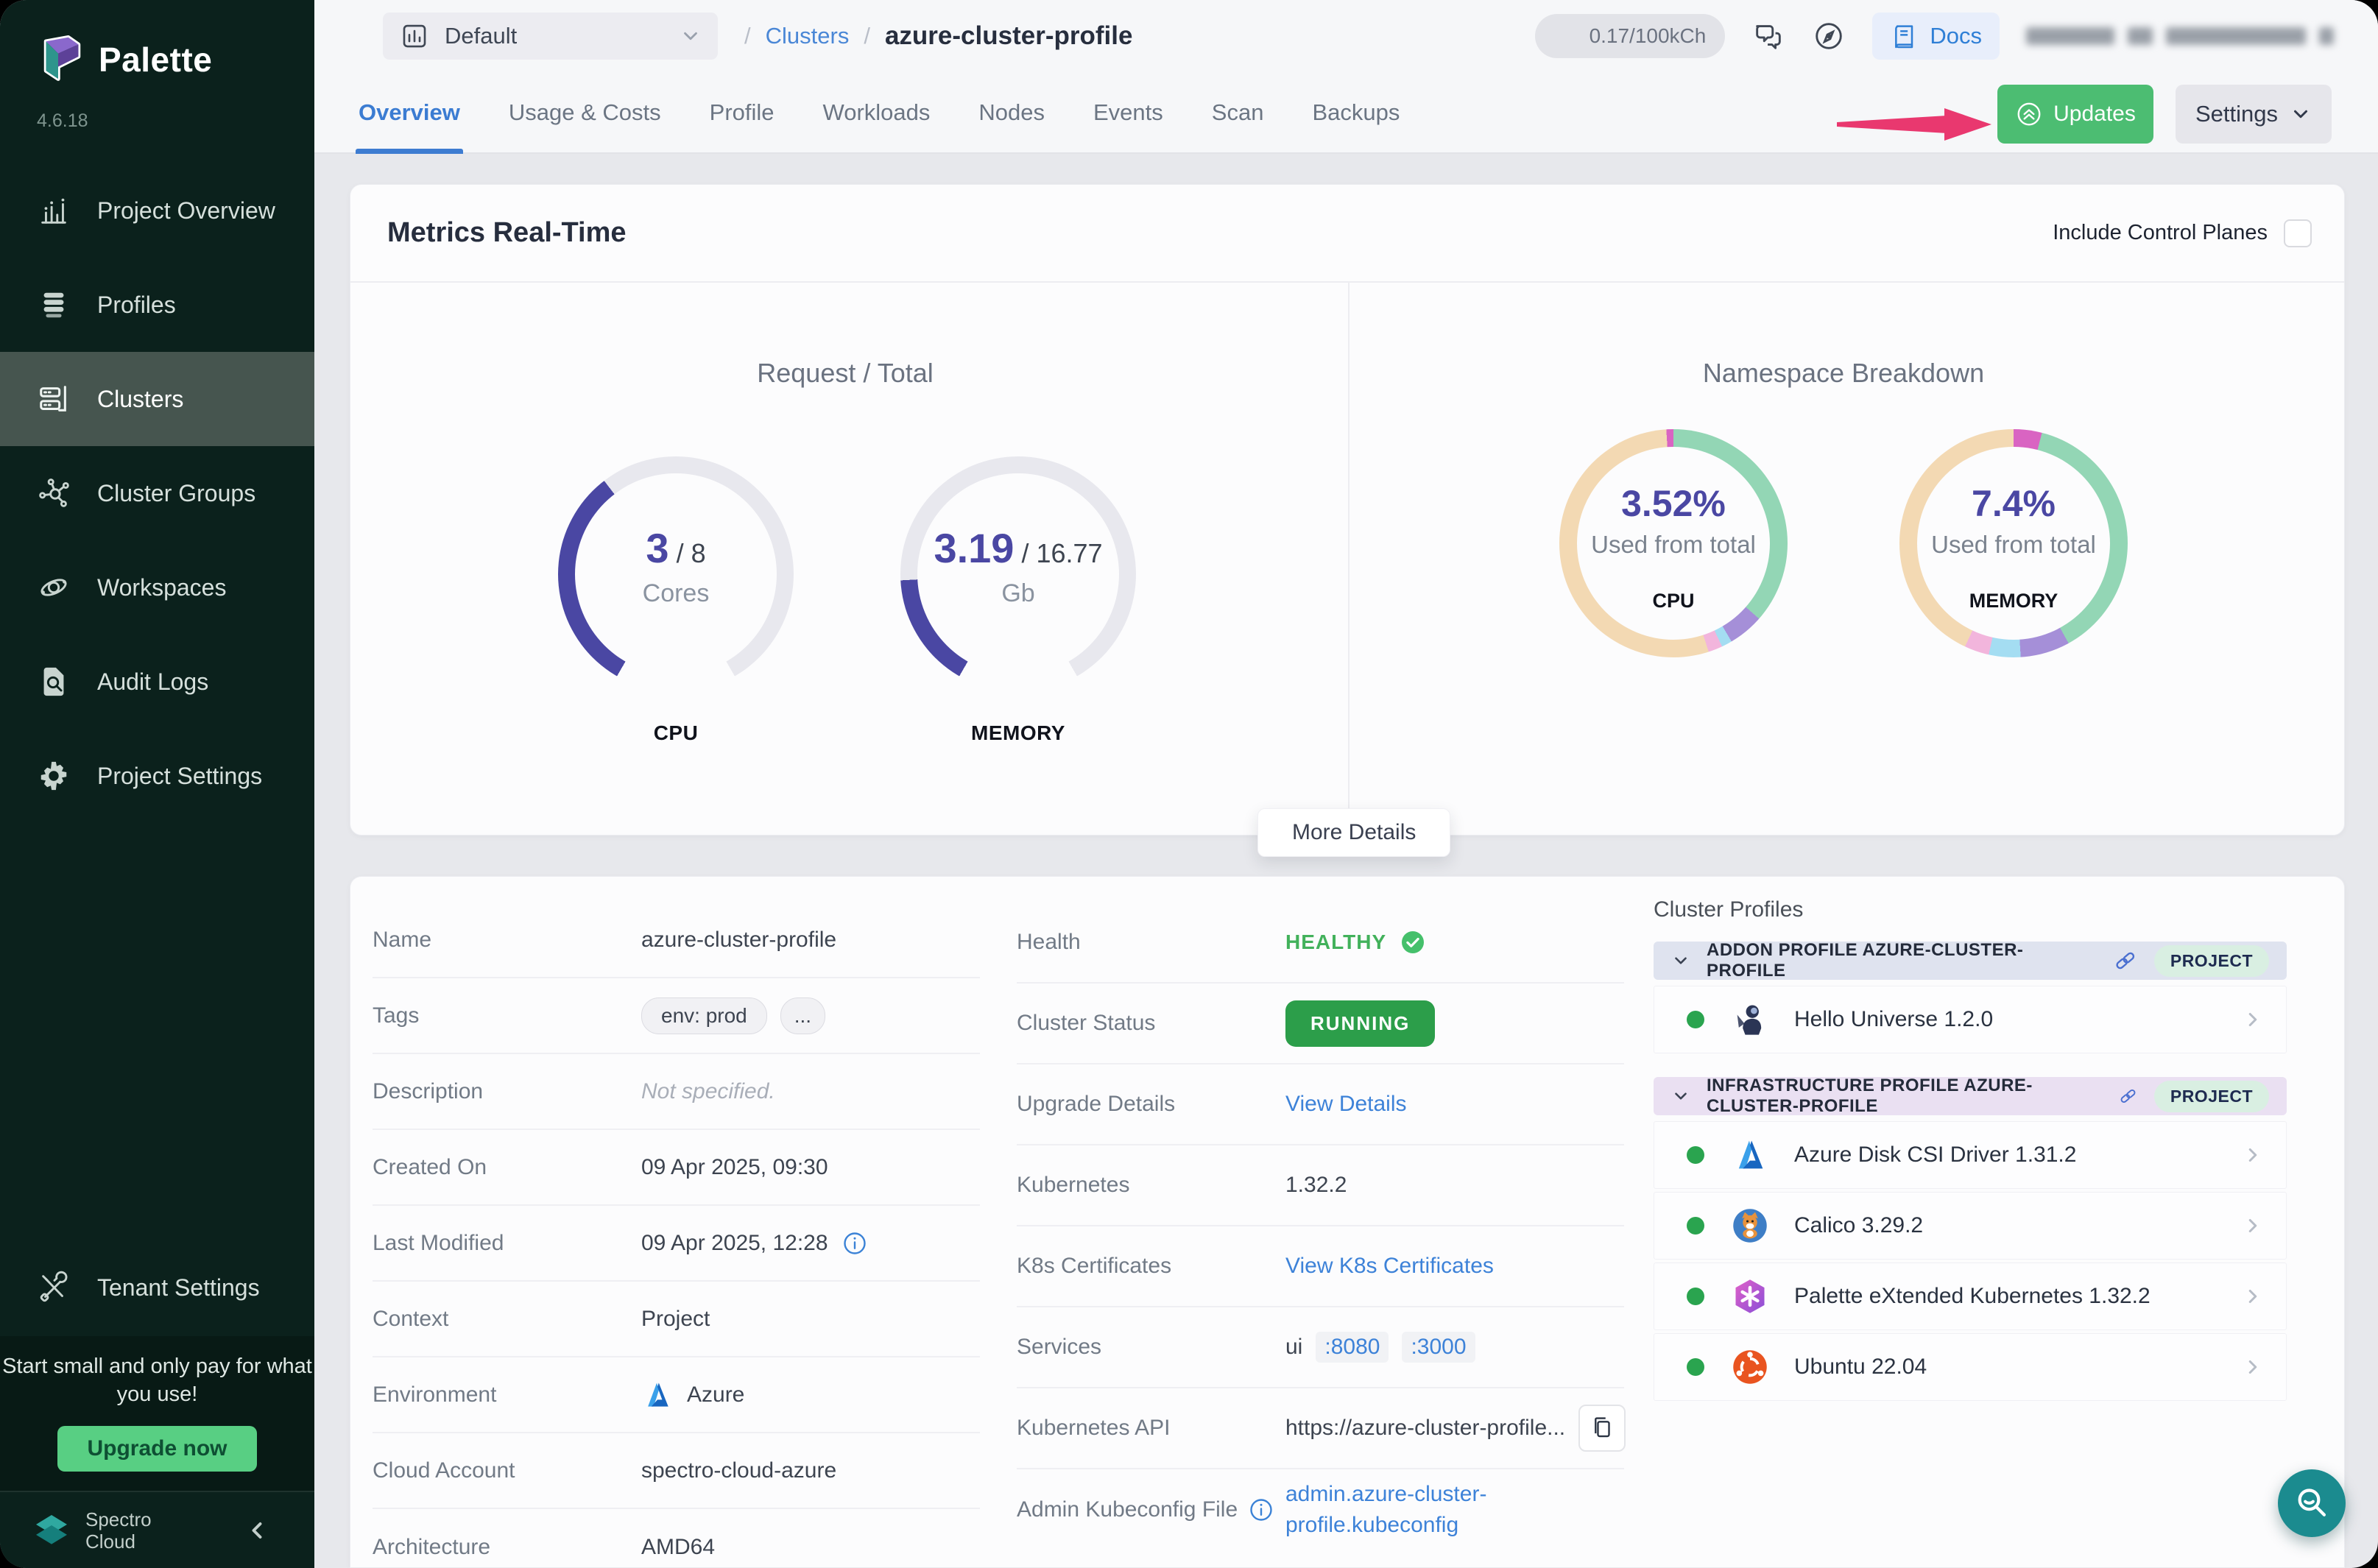  I want to click on detail-value: spectro-cloud-azure, so click(739, 1471).